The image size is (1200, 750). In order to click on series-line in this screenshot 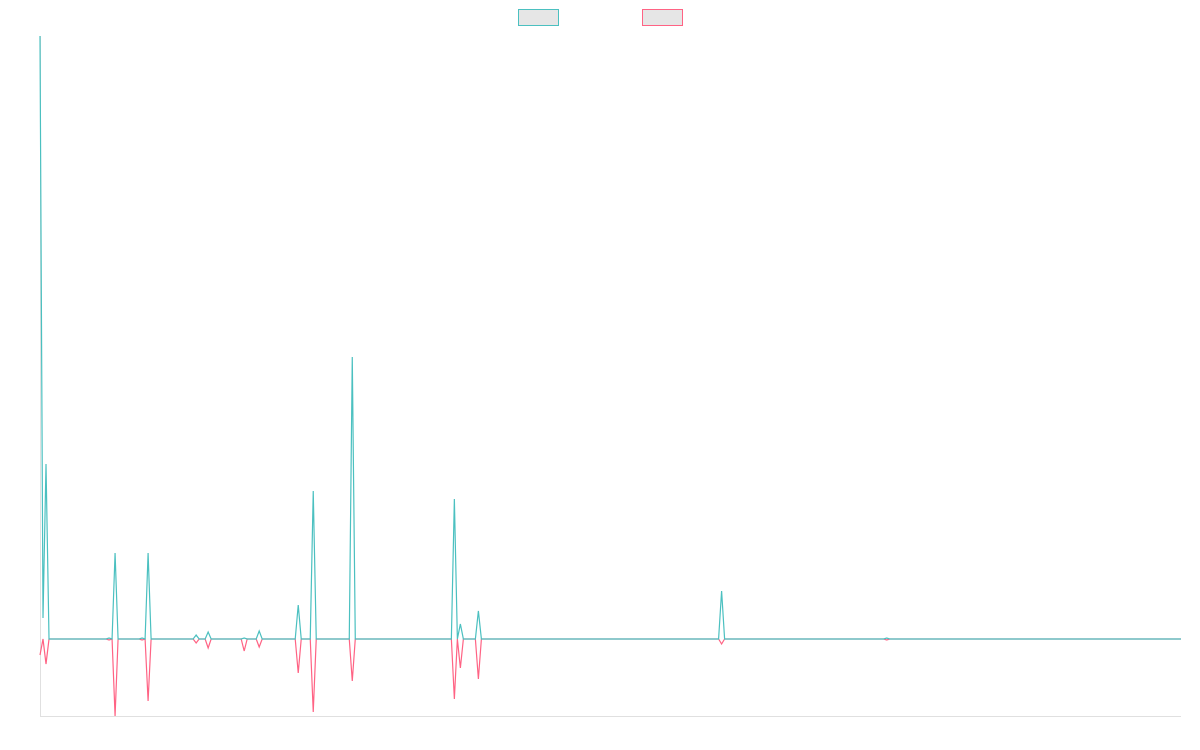, I will do `click(610, 677)`.